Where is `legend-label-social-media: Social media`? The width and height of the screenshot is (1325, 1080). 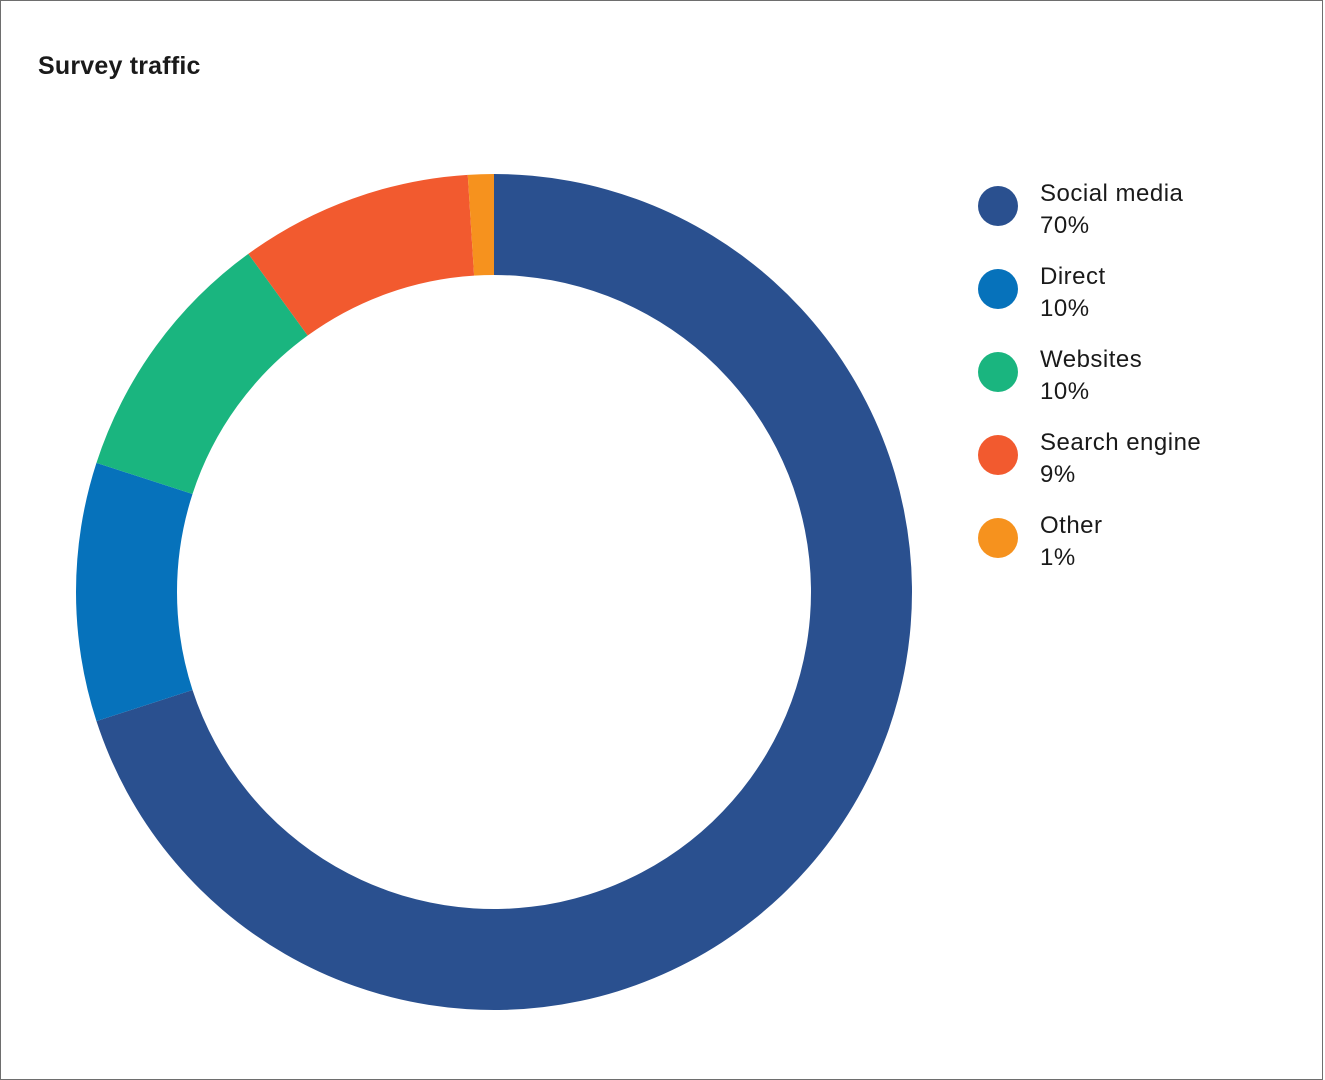 legend-label-social-media: Social media is located at coordinates (1112, 193).